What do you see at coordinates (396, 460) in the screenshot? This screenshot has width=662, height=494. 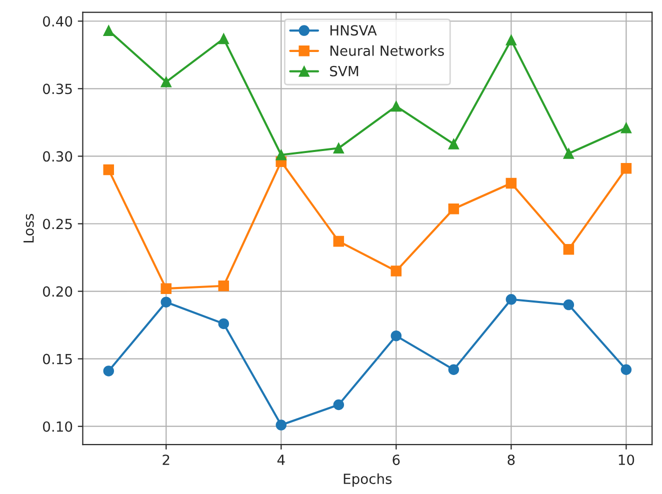 I see `x-tick-label: 6` at bounding box center [396, 460].